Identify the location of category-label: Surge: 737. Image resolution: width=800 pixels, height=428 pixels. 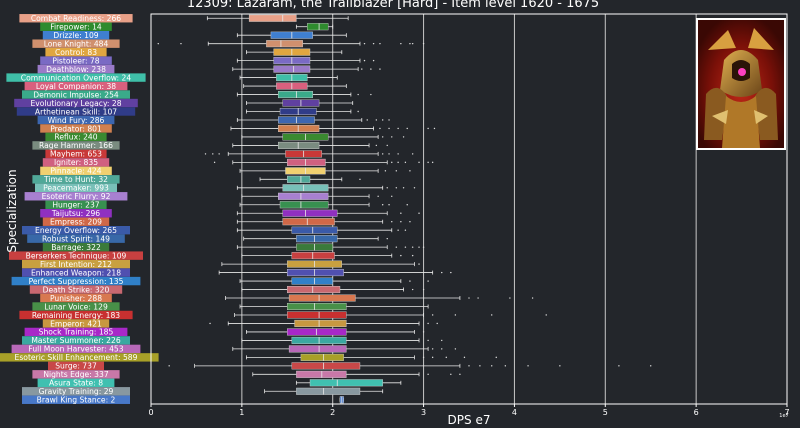
(76, 366).